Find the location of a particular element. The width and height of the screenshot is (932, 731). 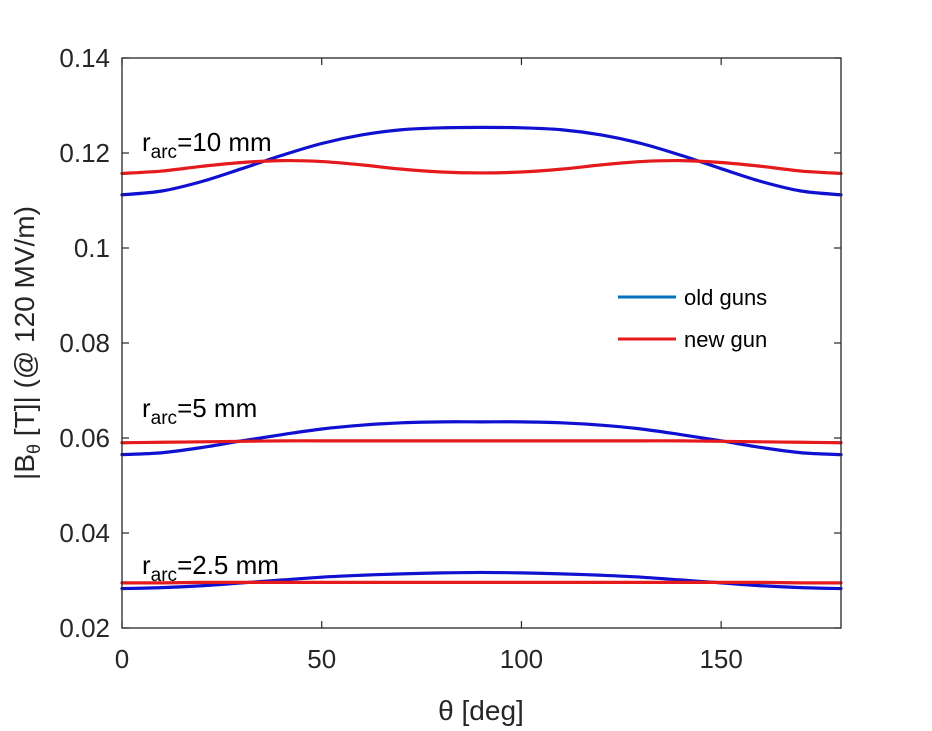

annotation-r-arc: rarc=10 mm is located at coordinates (207, 145).